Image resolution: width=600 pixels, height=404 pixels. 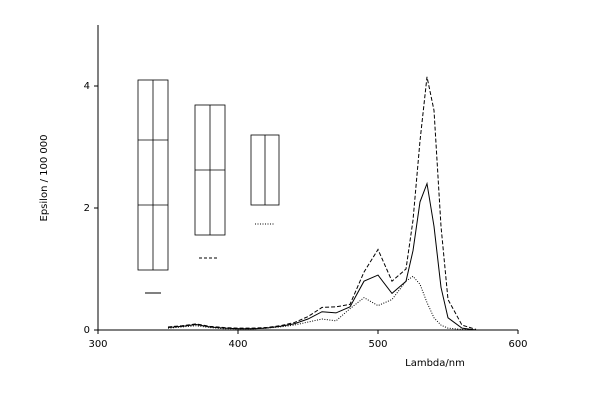 What do you see at coordinates (97, 344) in the screenshot?
I see `x-tick-label: 300` at bounding box center [97, 344].